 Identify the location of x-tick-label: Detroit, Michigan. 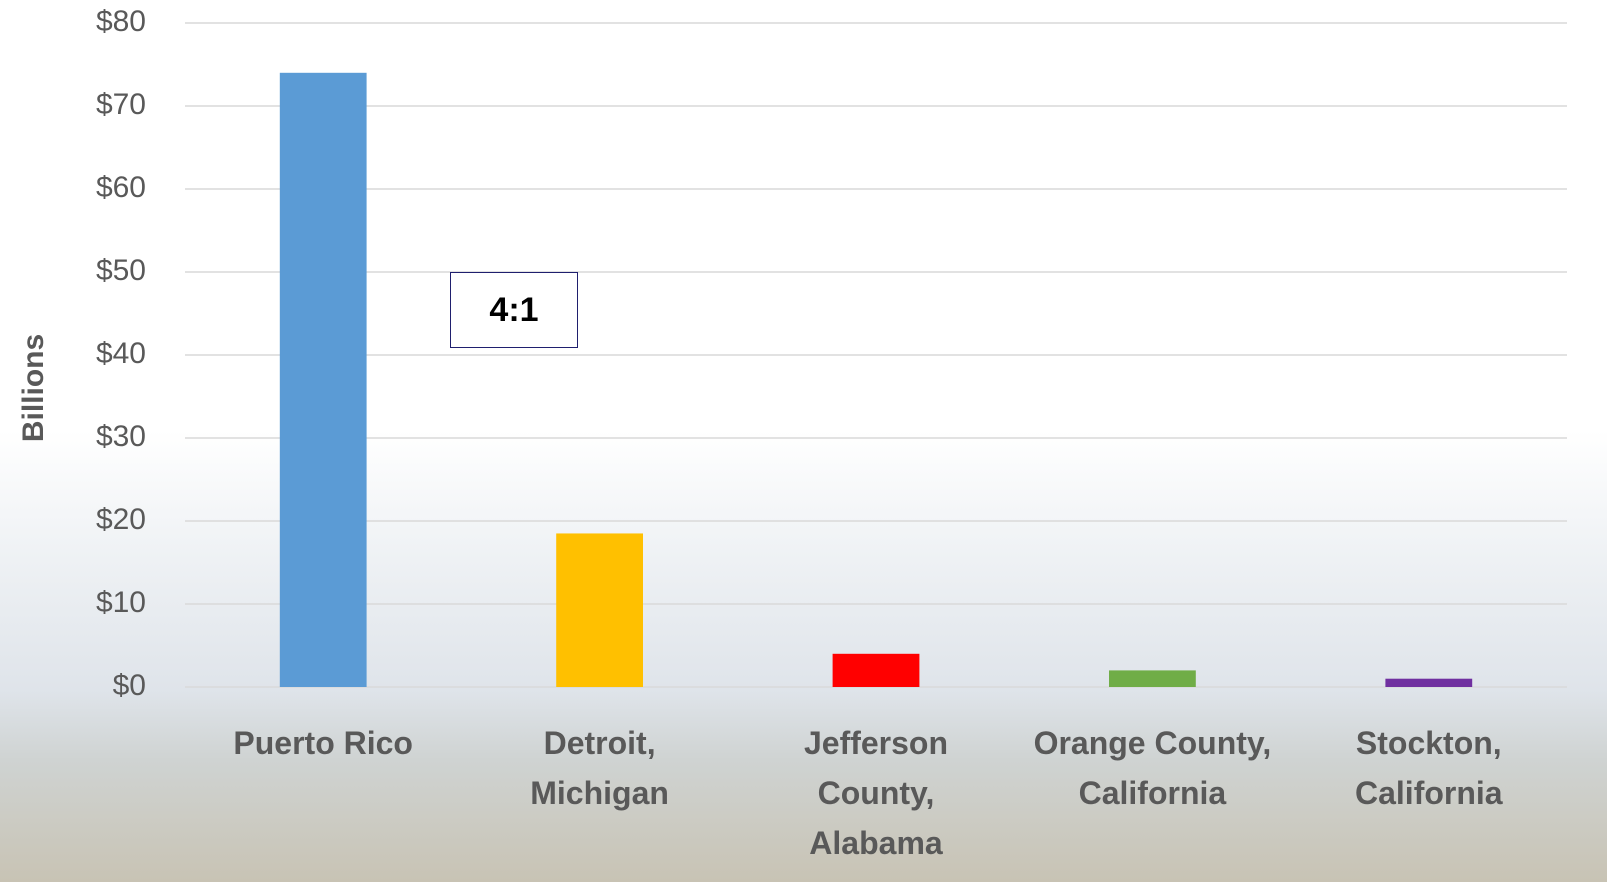
(599, 768).